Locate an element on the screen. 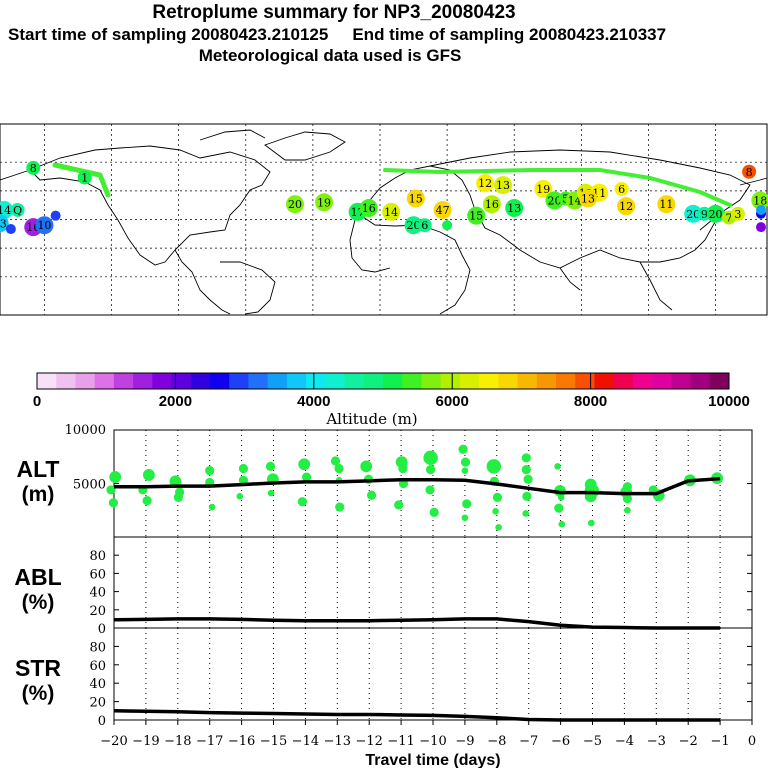 The width and height of the screenshot is (768, 768). x-tick-label: −10 is located at coordinates (432, 741).